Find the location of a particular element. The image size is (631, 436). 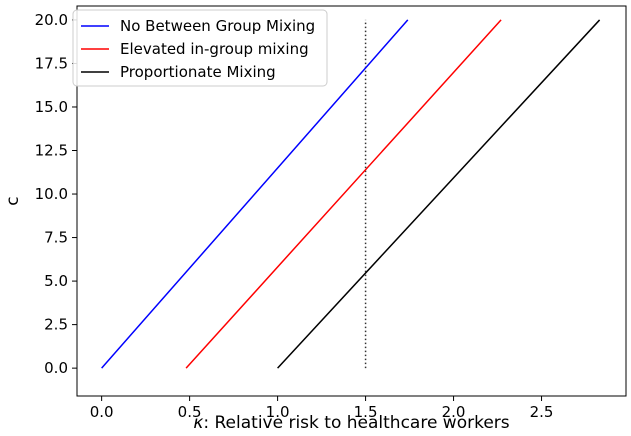

x-tick-label: 1.0 is located at coordinates (278, 412).